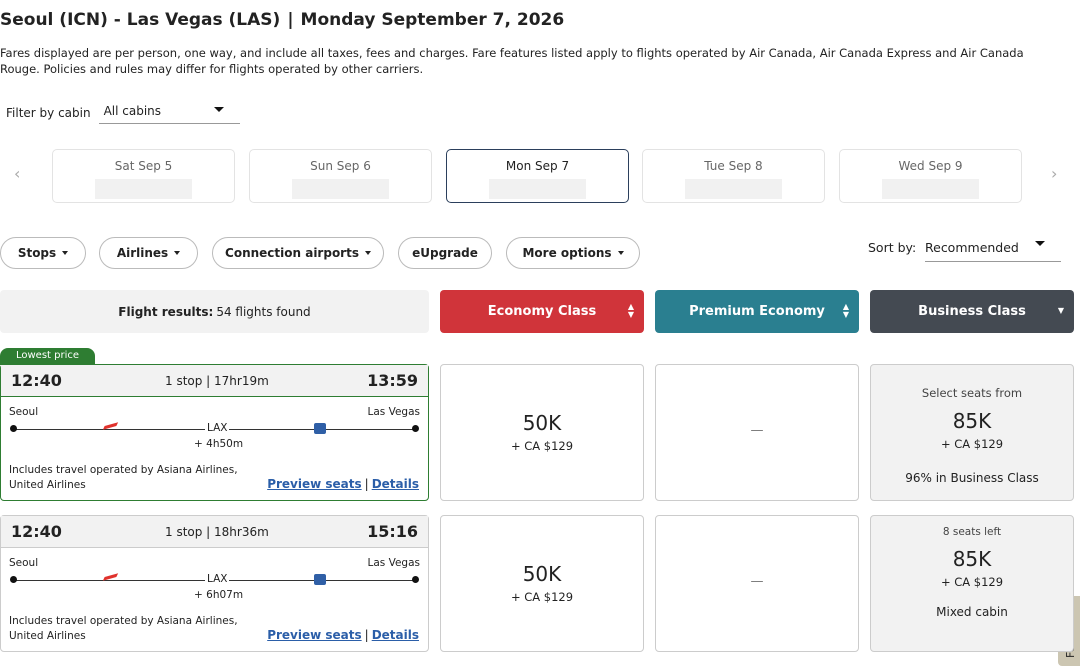 The width and height of the screenshot is (1080, 666). What do you see at coordinates (972, 478) in the screenshot?
I see `business-note: 96% in Business Class` at bounding box center [972, 478].